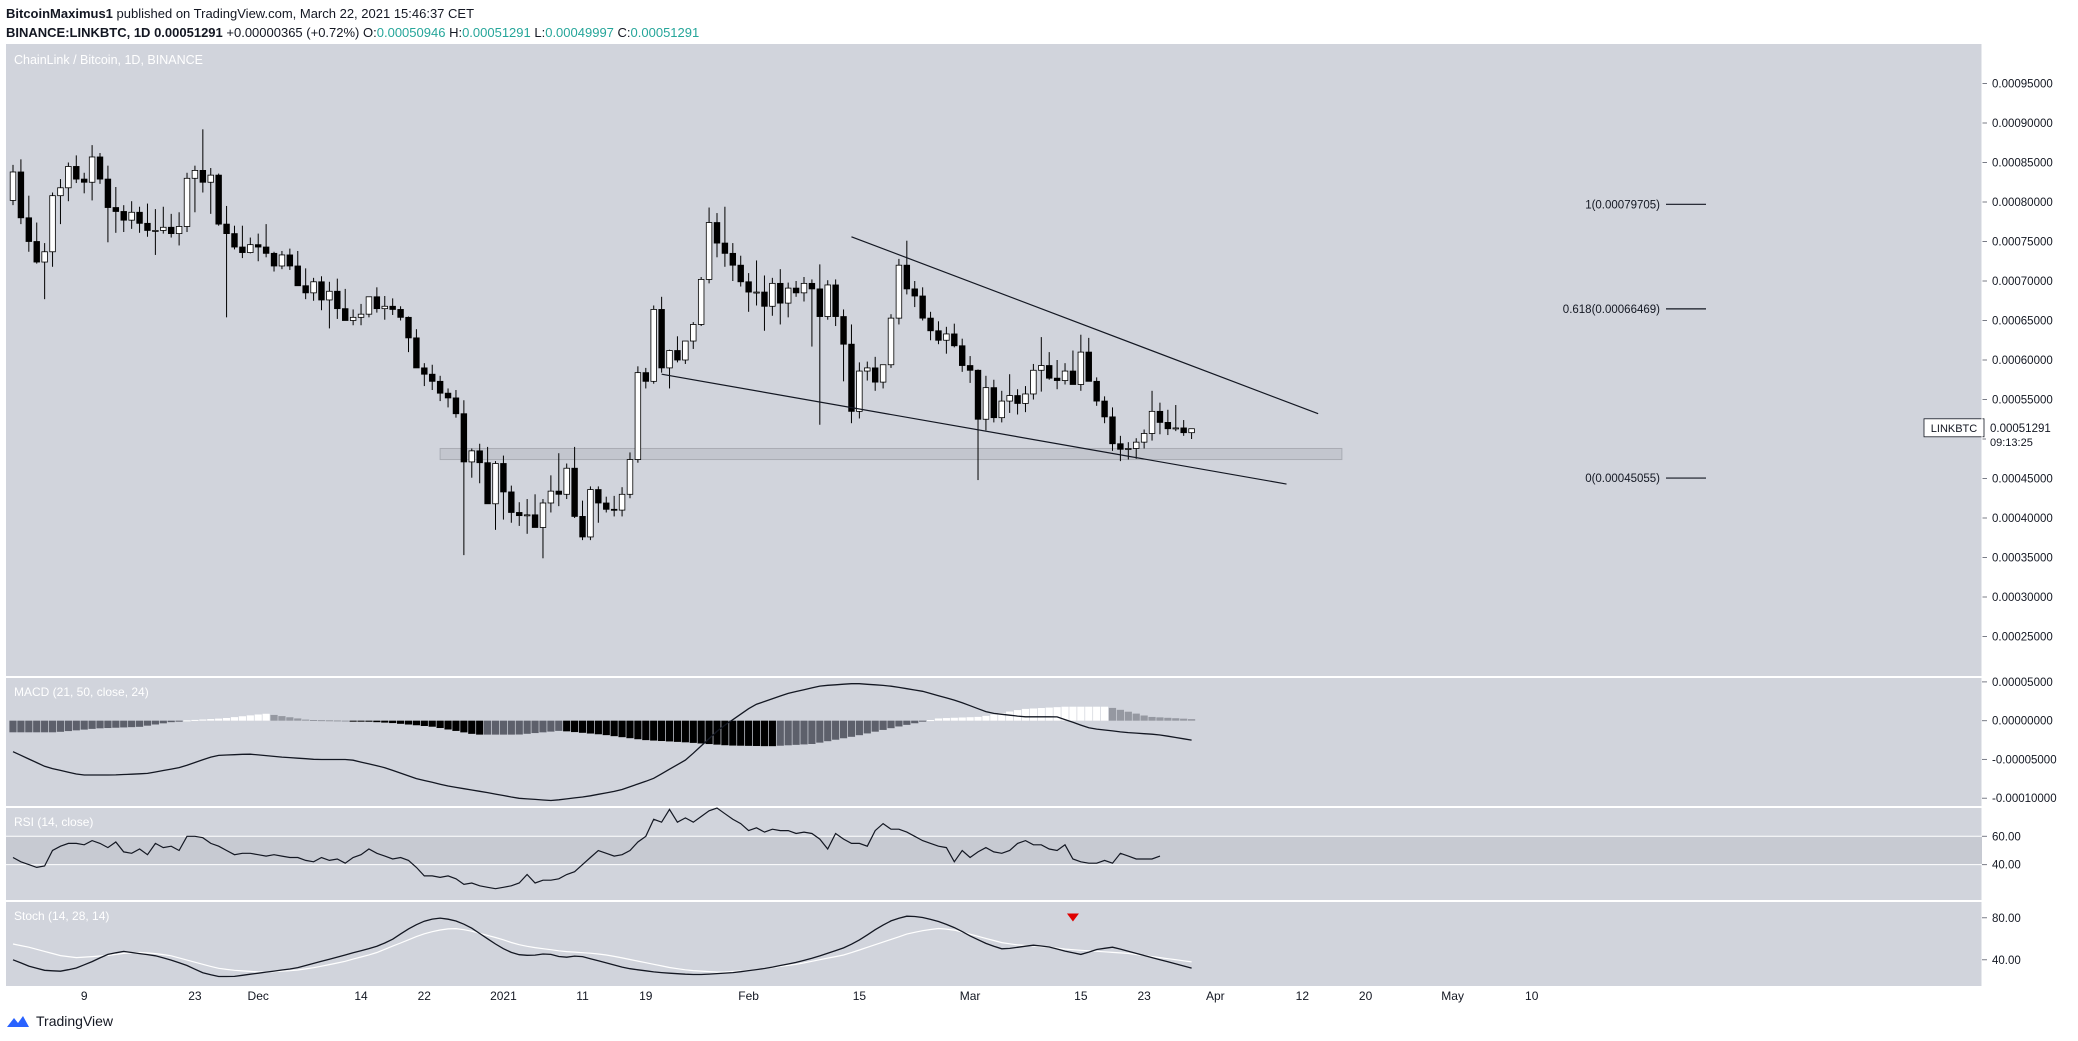 This screenshot has width=2078, height=1041. I want to click on tradingview-footer: TradingView, so click(59, 1021).